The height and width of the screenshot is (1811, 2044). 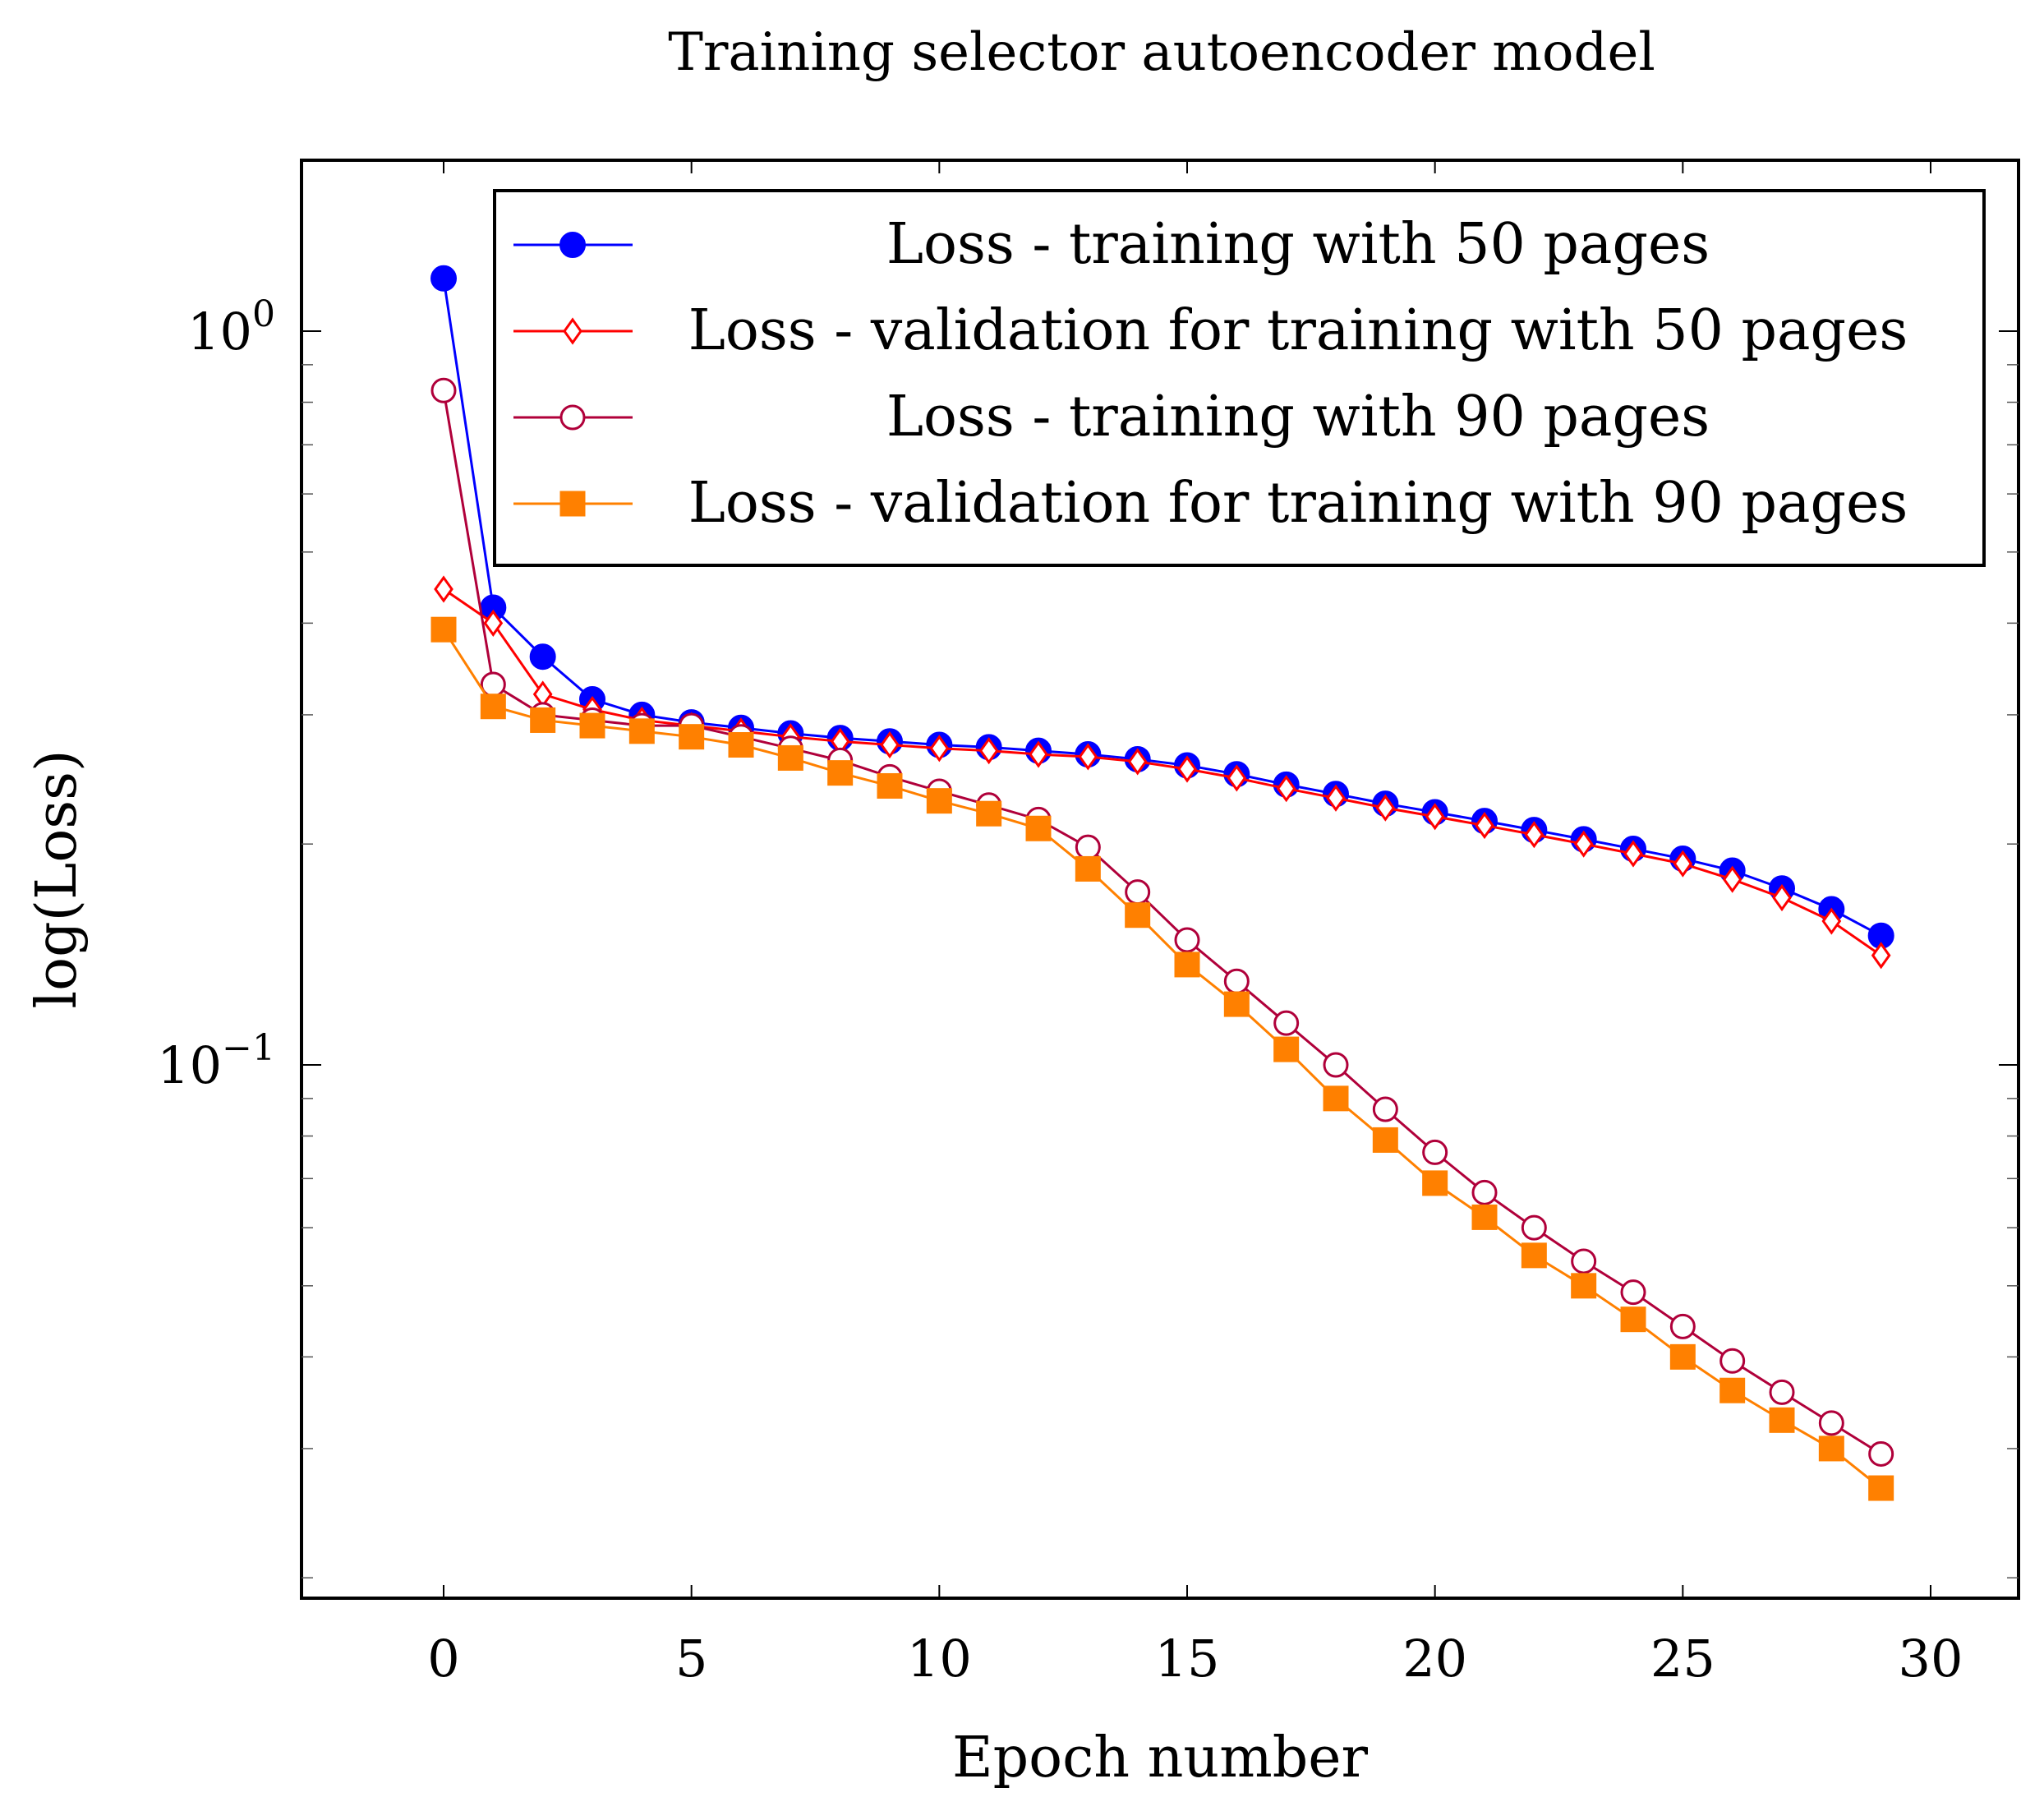 What do you see at coordinates (1434, 1659) in the screenshot?
I see `x-tick-label: 20` at bounding box center [1434, 1659].